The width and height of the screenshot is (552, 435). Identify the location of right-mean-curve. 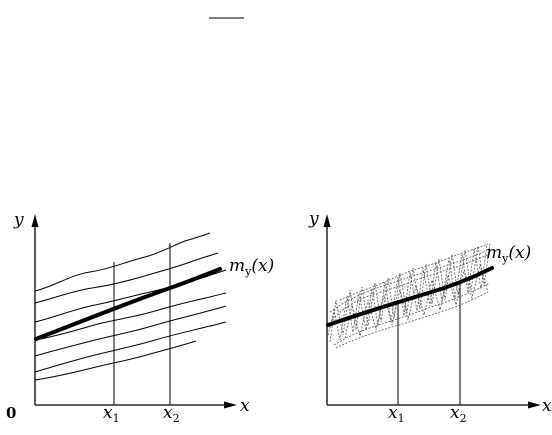
(410, 296).